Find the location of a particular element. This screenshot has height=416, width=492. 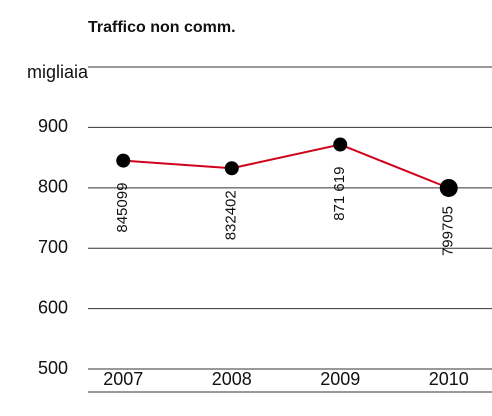

y-tick-label: 600 is located at coordinates (53, 307).